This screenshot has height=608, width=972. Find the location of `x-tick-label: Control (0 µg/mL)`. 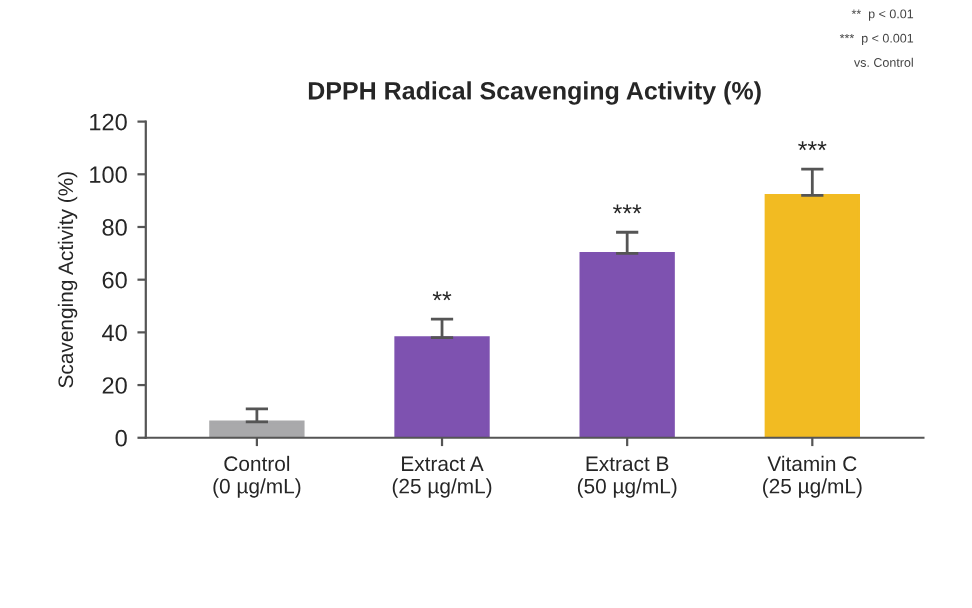

x-tick-label: Control (0 µg/mL) is located at coordinates (257, 476).